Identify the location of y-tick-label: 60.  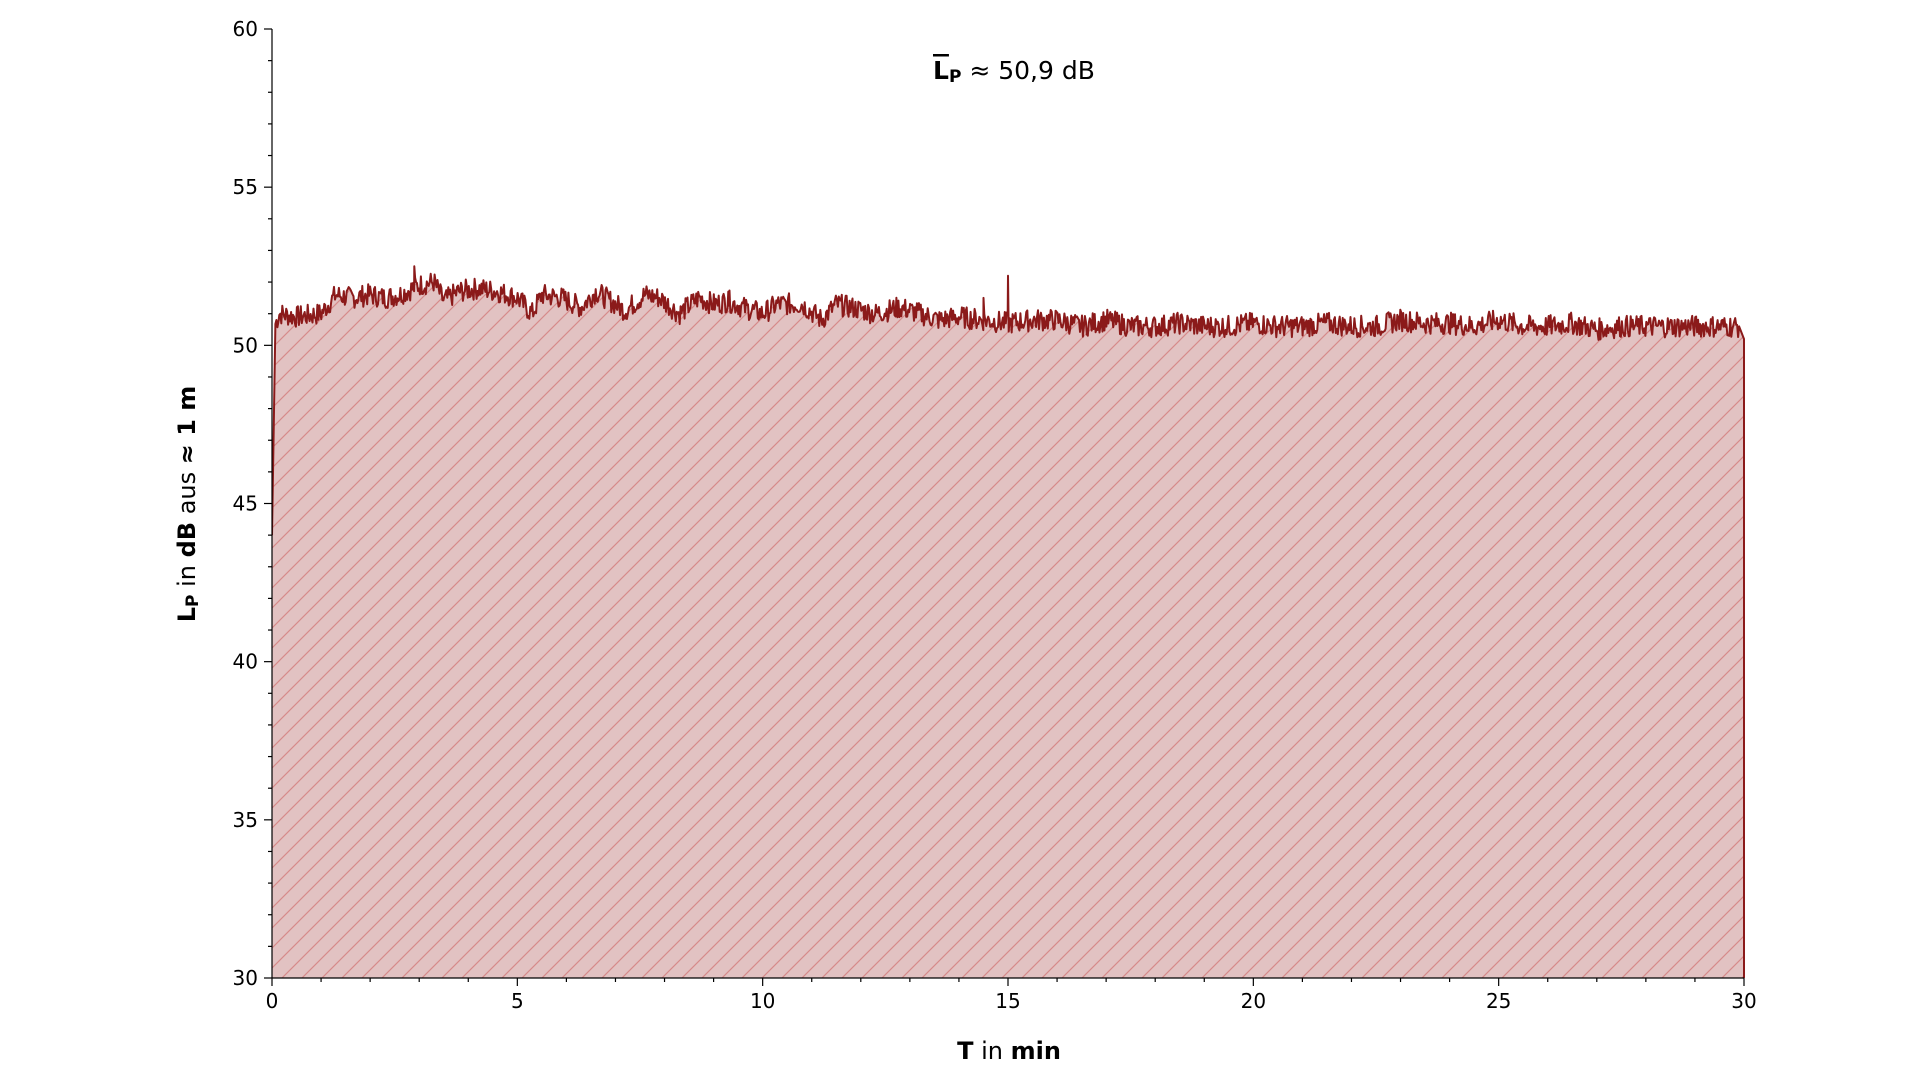
(245, 29).